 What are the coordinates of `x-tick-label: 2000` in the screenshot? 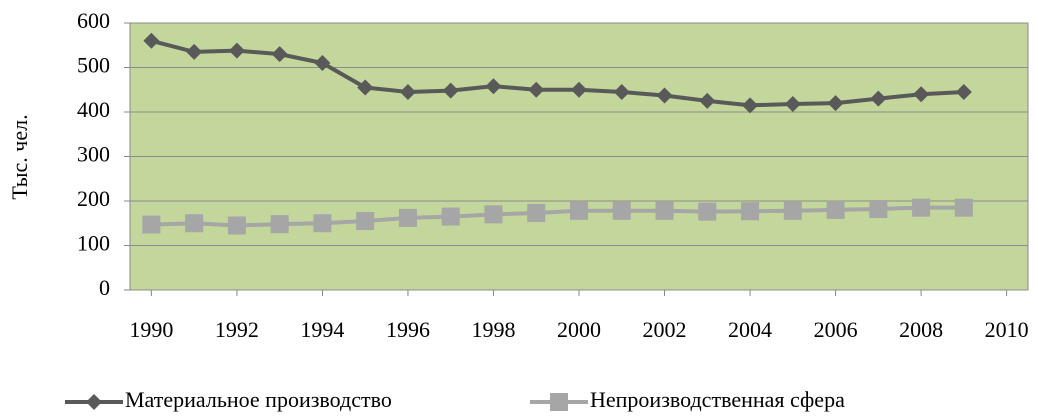 It's located at (579, 329).